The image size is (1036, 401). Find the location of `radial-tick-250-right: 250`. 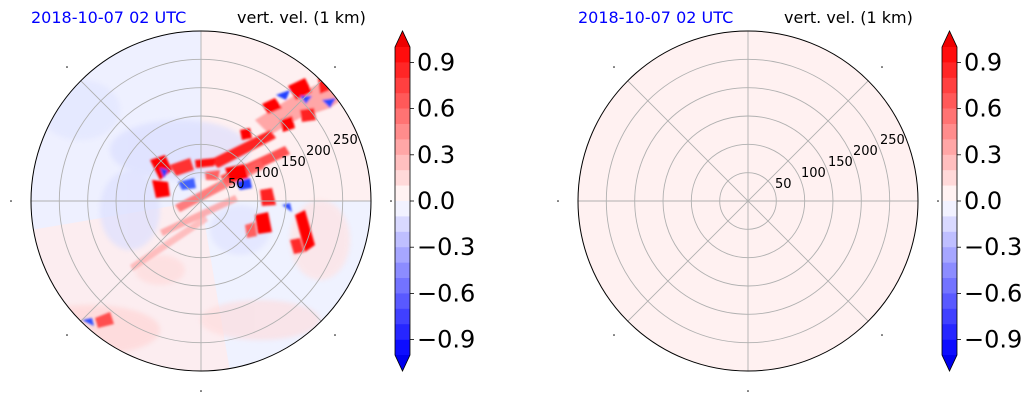

radial-tick-250-right: 250 is located at coordinates (892, 140).